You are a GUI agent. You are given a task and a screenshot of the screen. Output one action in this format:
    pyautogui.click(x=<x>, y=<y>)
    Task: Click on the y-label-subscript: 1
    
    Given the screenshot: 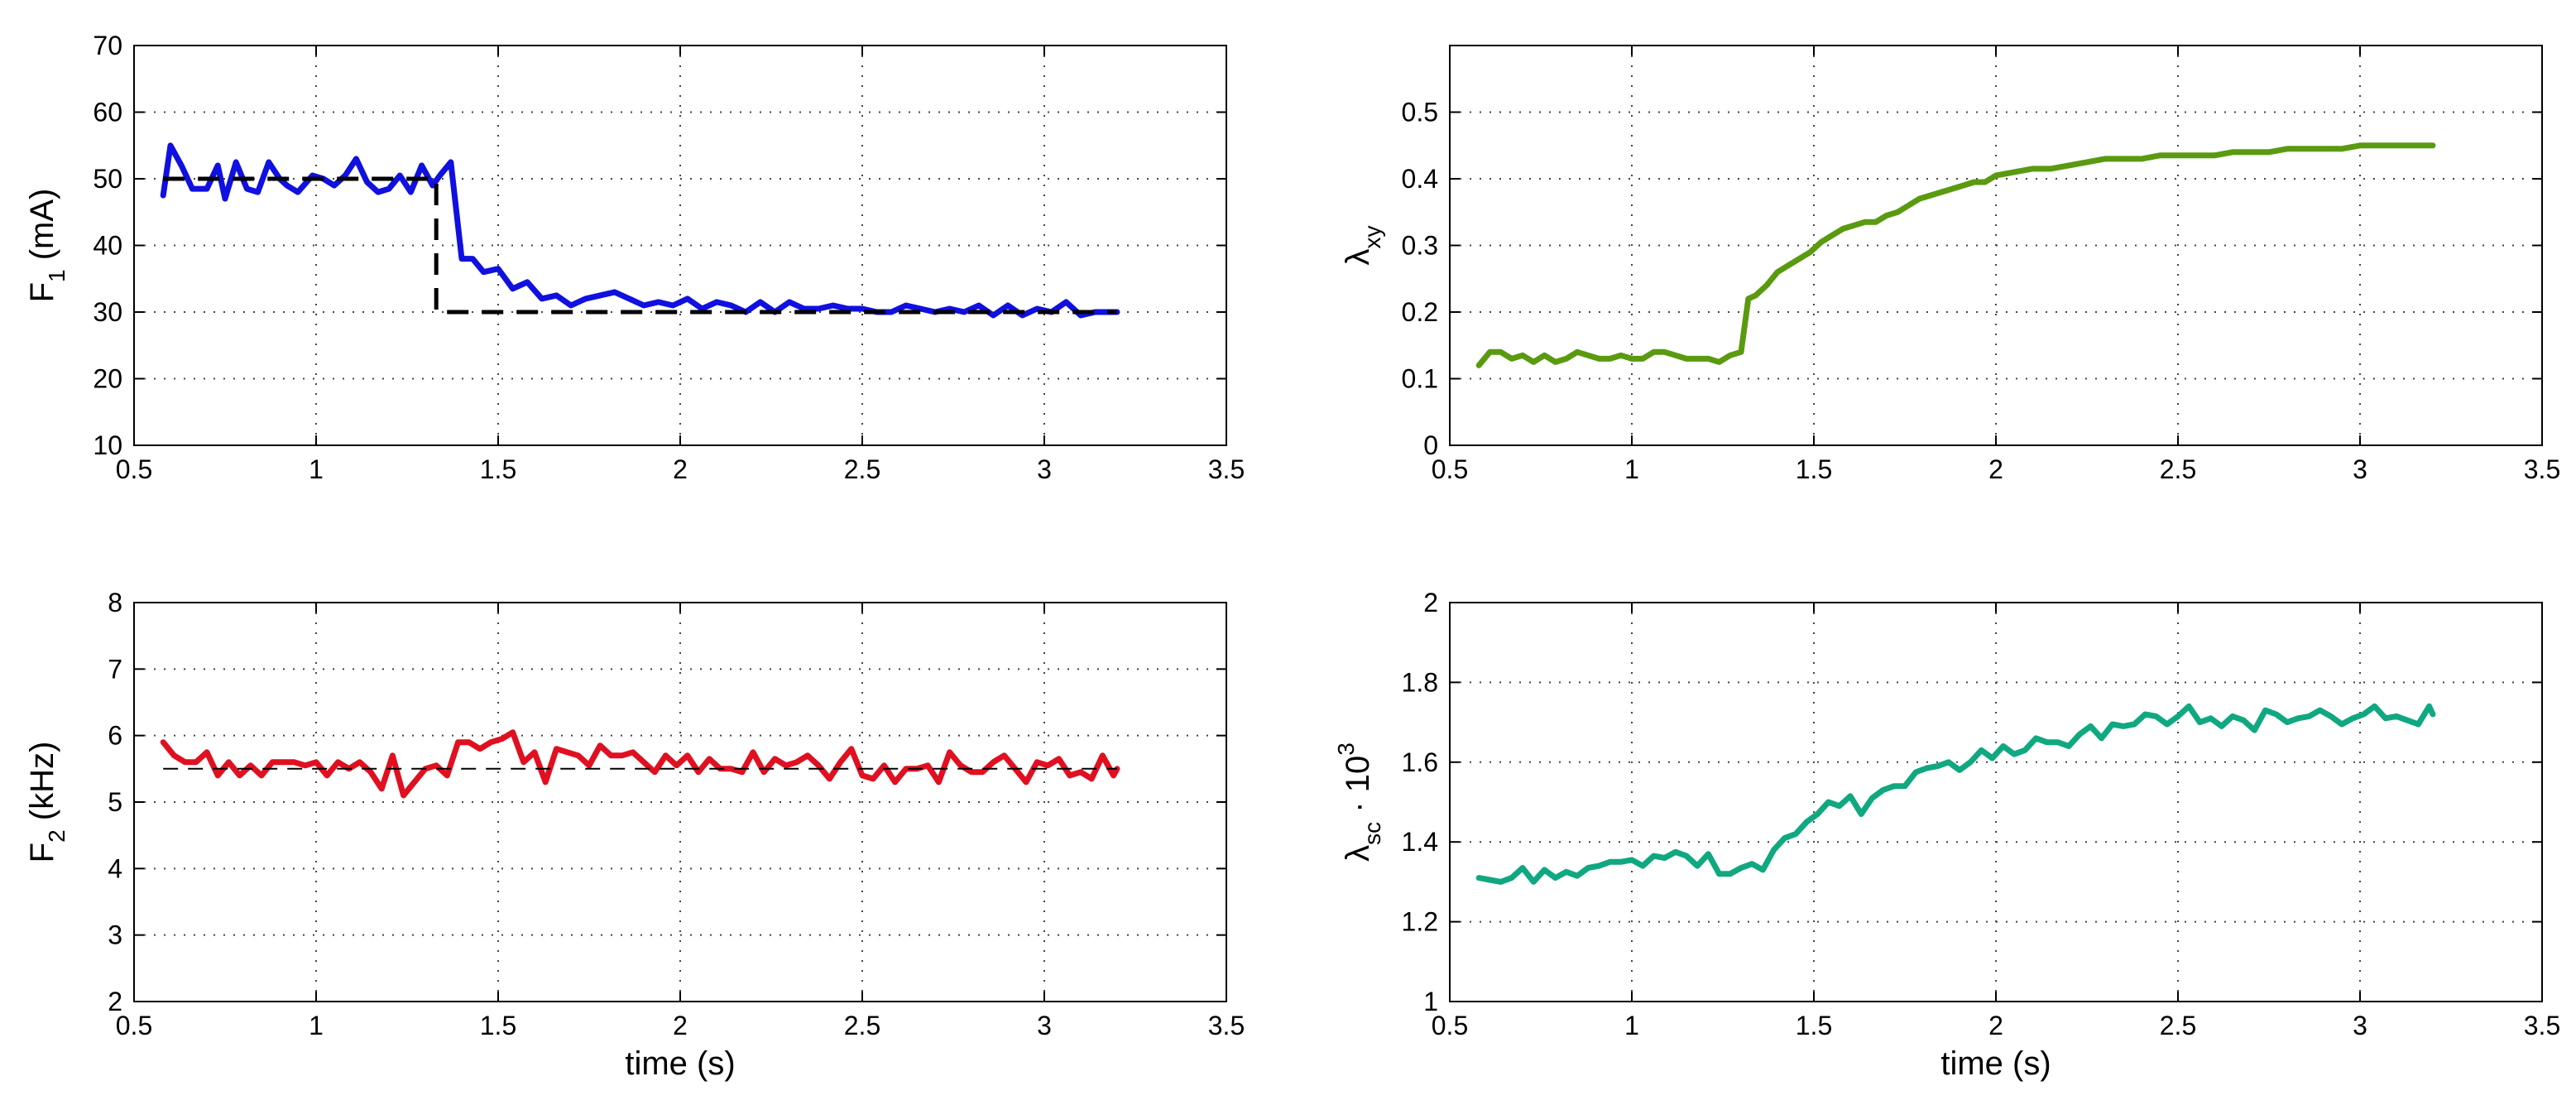 What is the action you would take?
    pyautogui.click(x=57, y=275)
    